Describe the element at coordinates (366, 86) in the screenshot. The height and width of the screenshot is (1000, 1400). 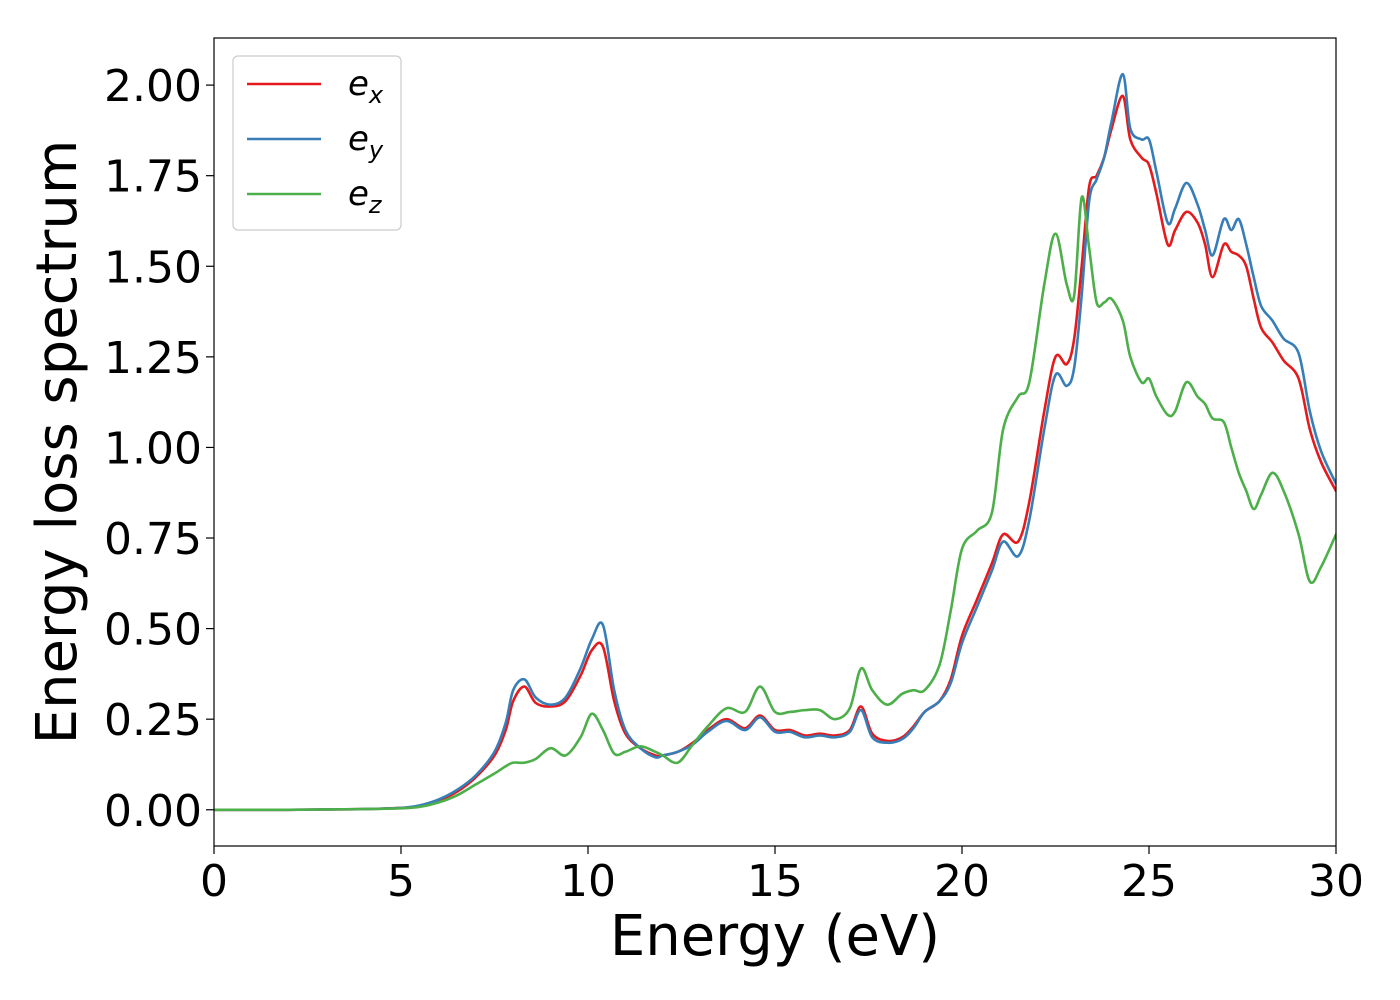
I see `legend-label-x: ex` at that location.